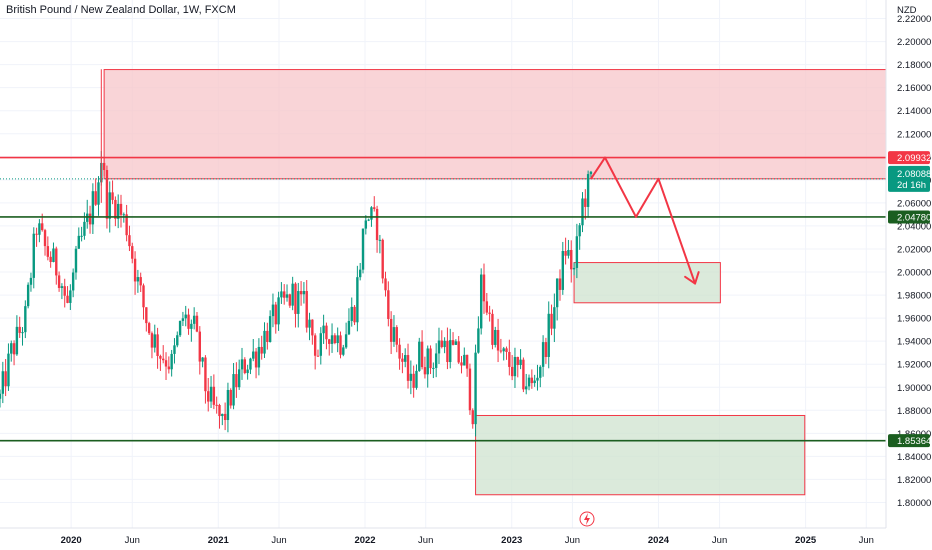 The image size is (932, 550). Describe the element at coordinates (907, 10) in the screenshot. I see `currency-label: NZD` at that location.